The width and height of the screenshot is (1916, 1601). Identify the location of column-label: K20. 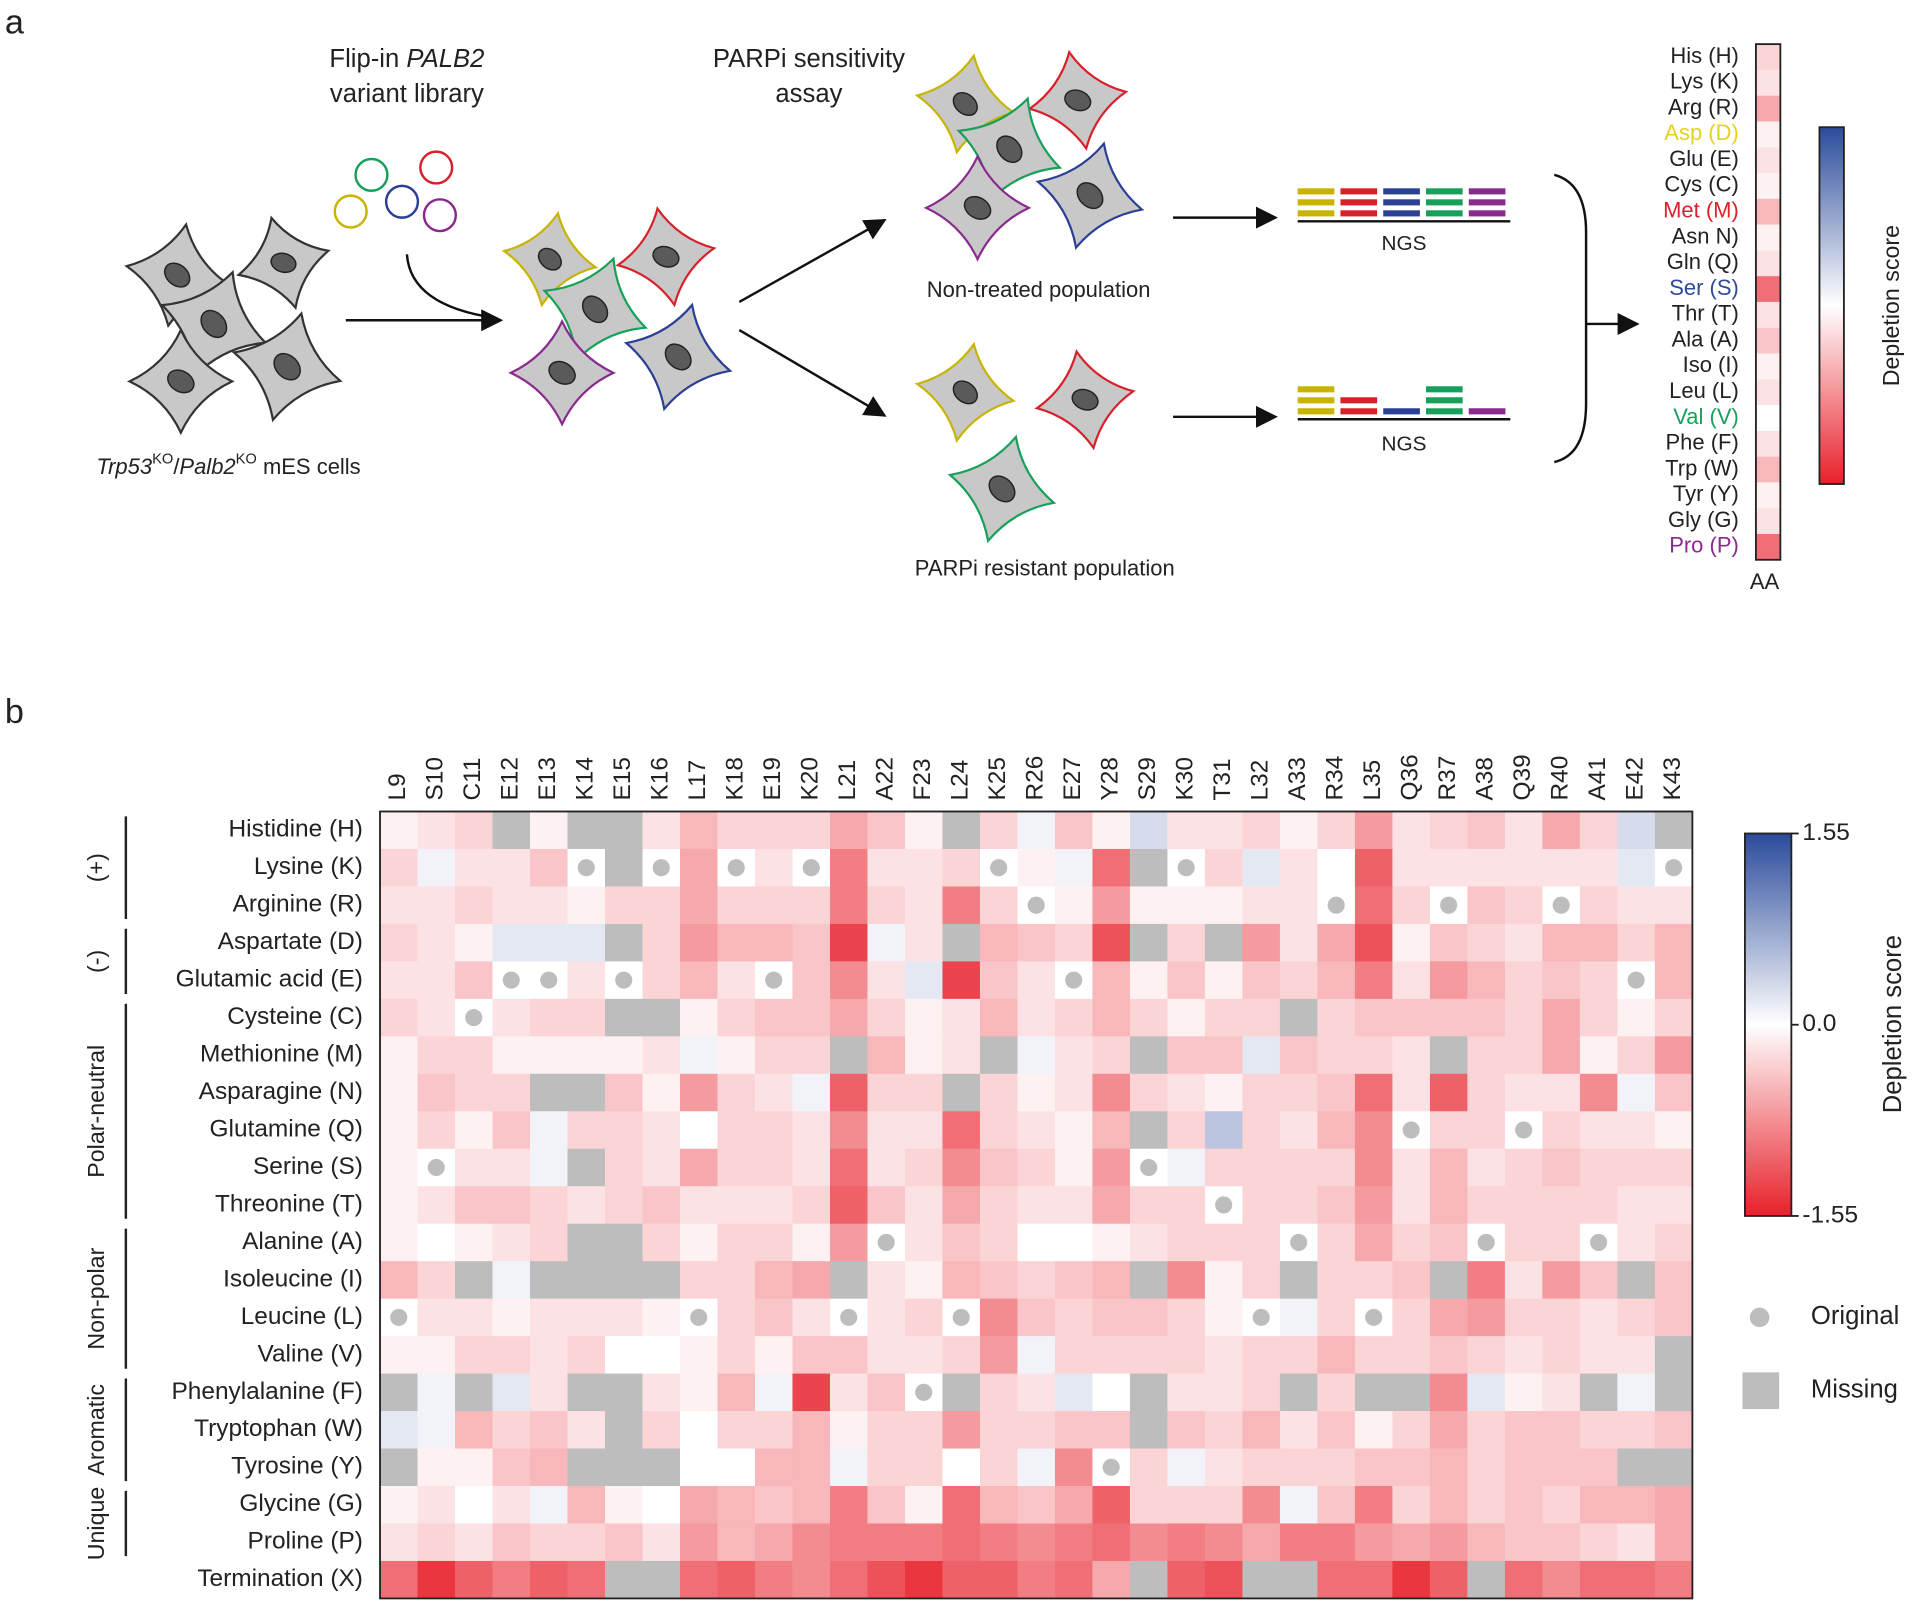
(810, 778).